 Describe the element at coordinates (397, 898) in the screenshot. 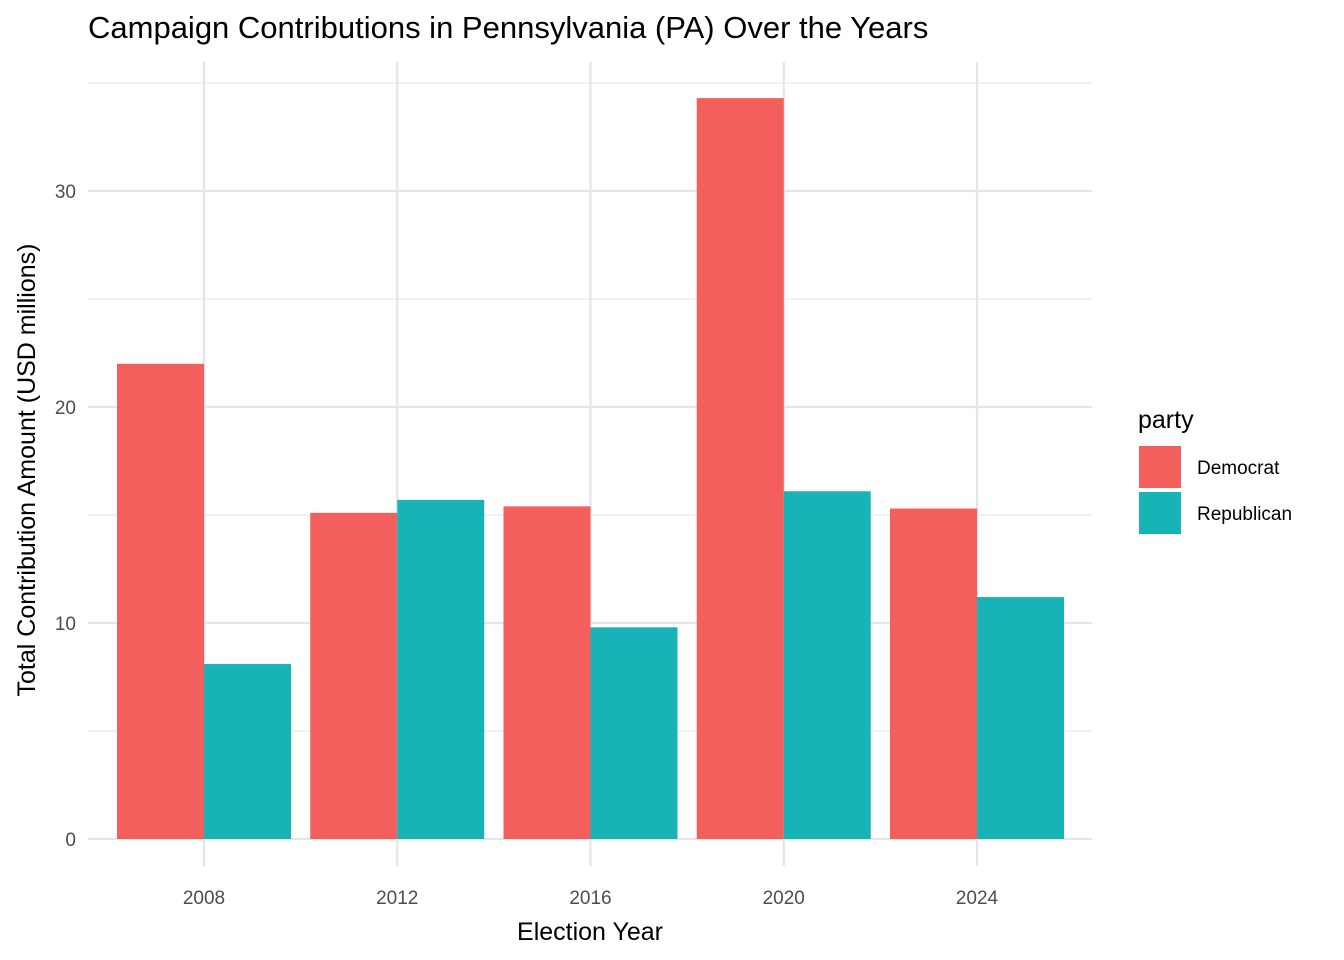

I see `x-tick-label: 2012` at that location.